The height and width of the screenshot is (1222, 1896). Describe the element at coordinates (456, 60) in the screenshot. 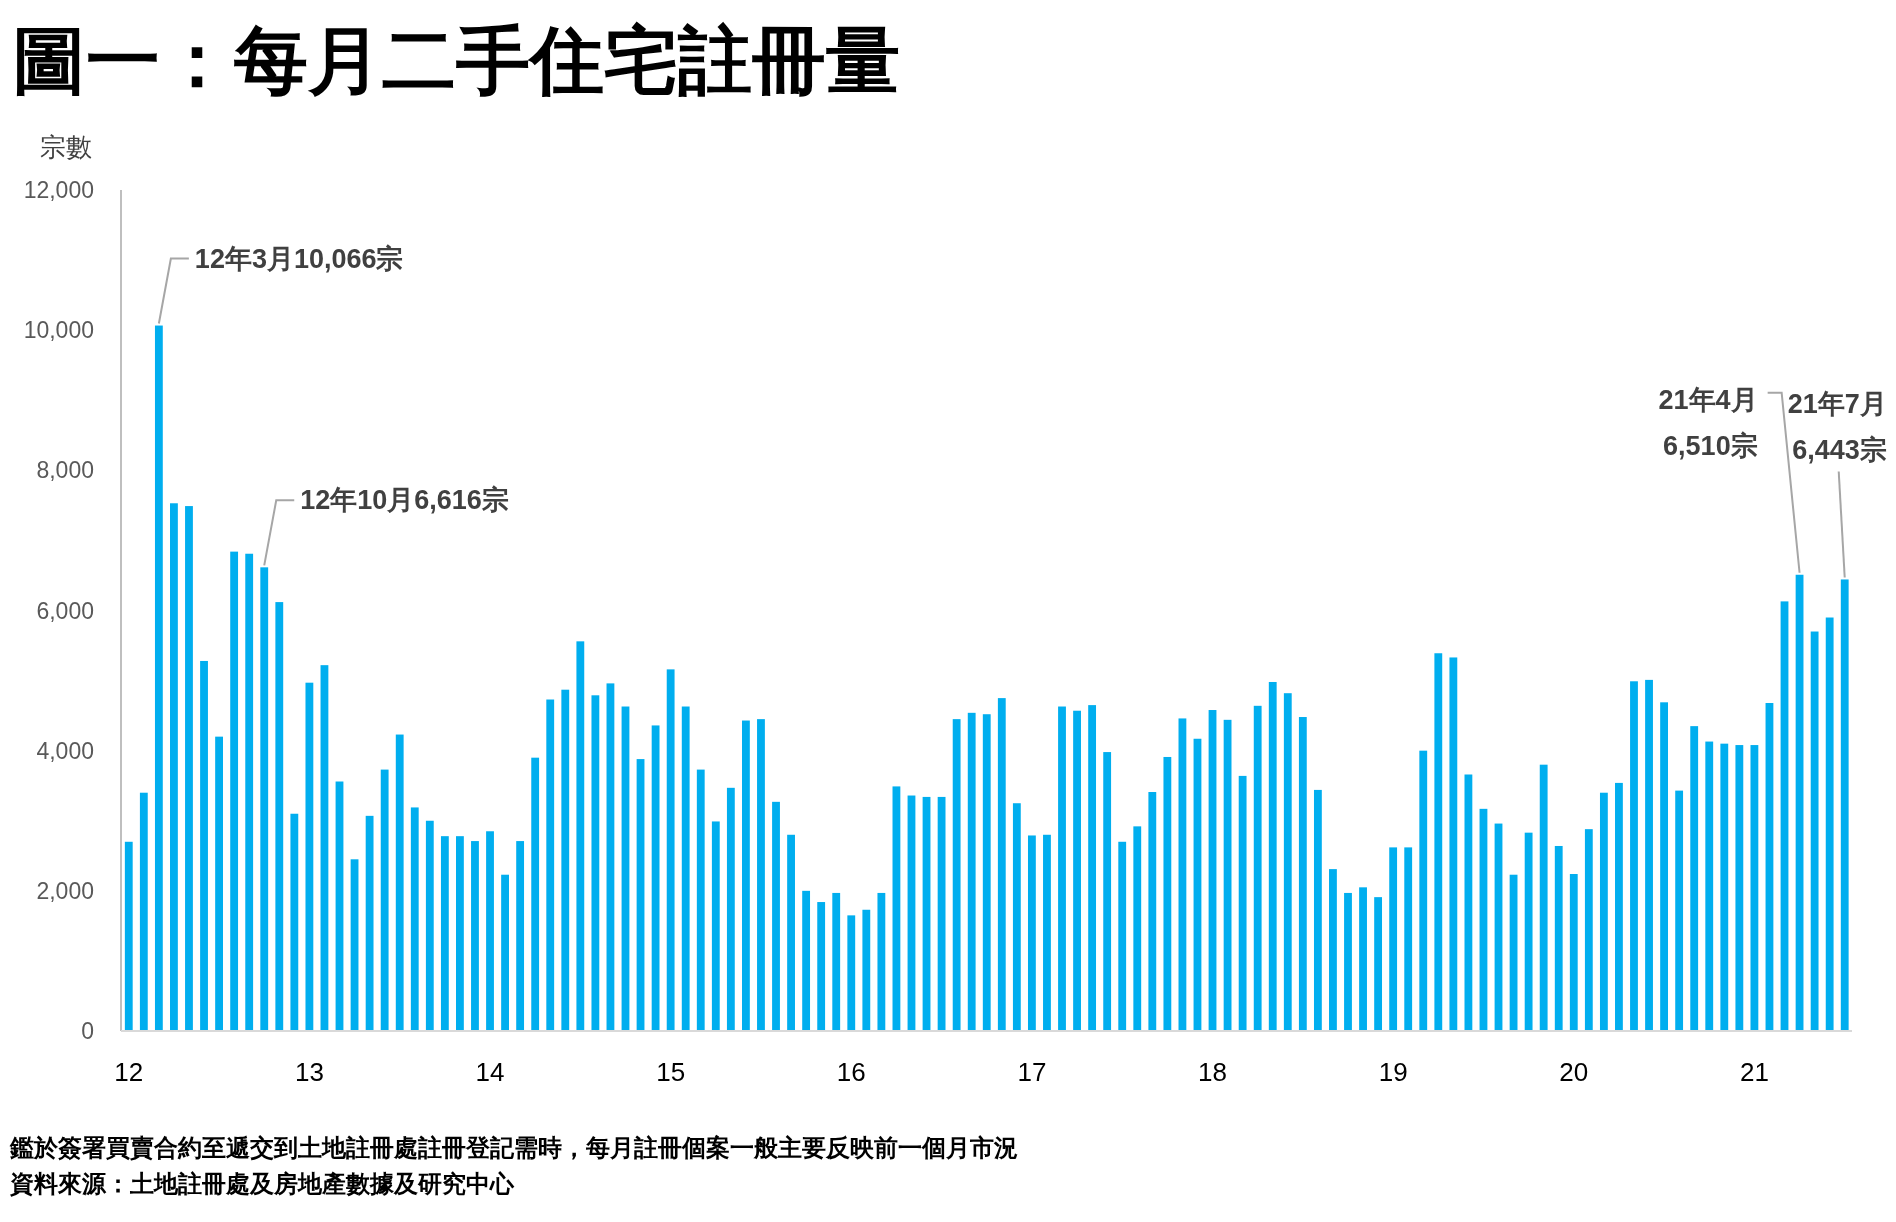

I see `chart-title: 圖一：每月二手住宅註冊量` at that location.